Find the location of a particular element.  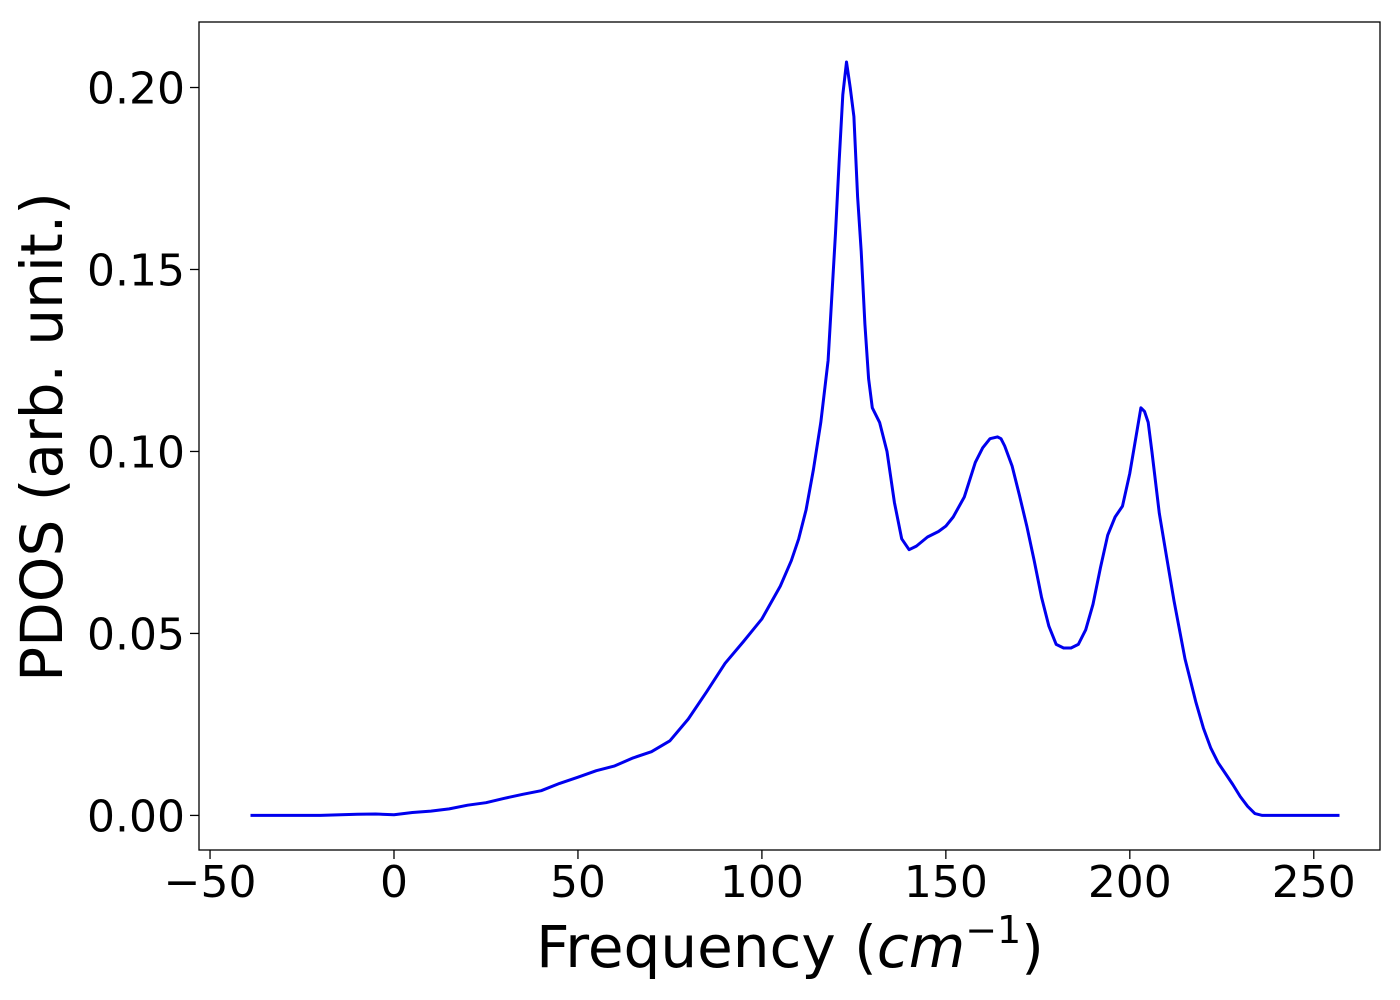

x-tick-label: 250 is located at coordinates (1314, 882).